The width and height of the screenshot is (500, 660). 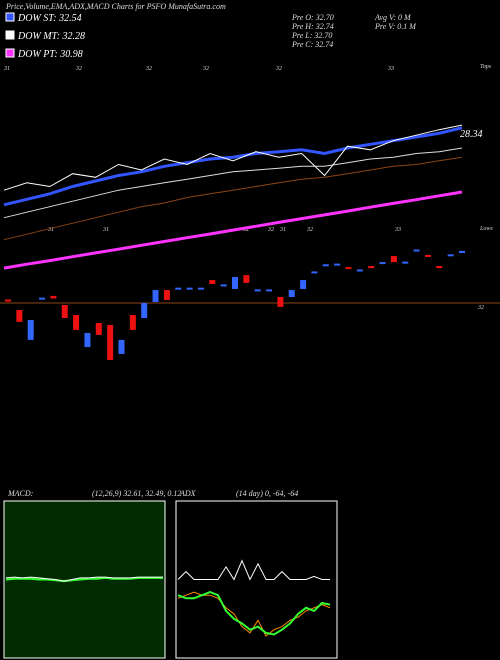 I want to click on lows-caption: Lows, so click(x=486, y=229).